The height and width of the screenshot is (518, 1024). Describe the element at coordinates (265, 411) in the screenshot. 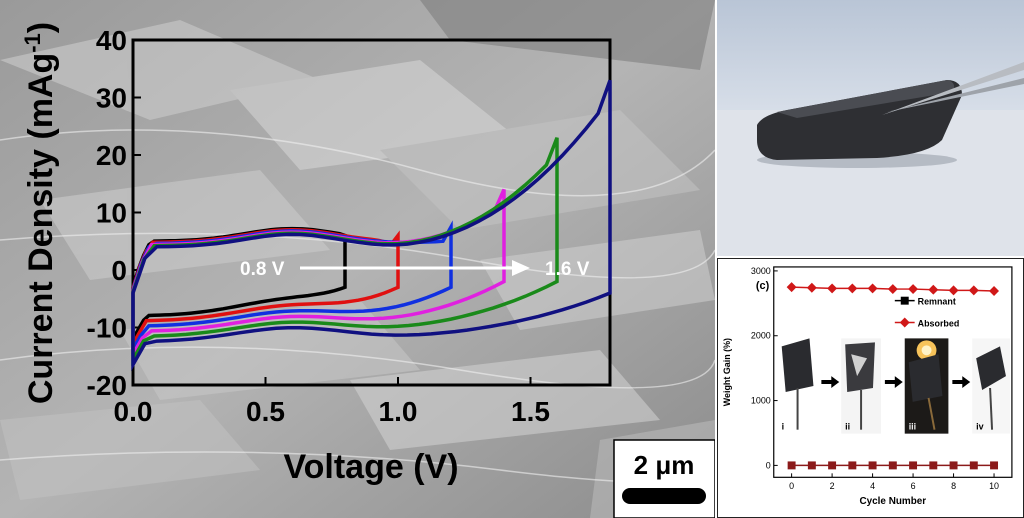

I see `x-tick-label: 0.5` at that location.